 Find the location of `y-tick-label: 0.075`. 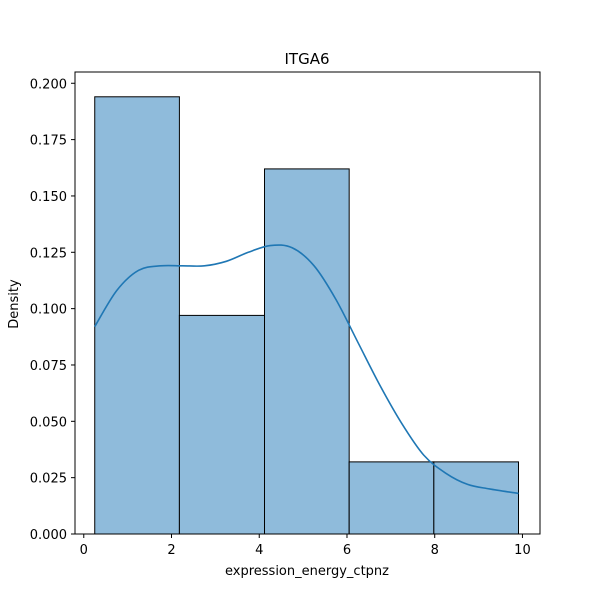

y-tick-label: 0.075 is located at coordinates (48, 366).